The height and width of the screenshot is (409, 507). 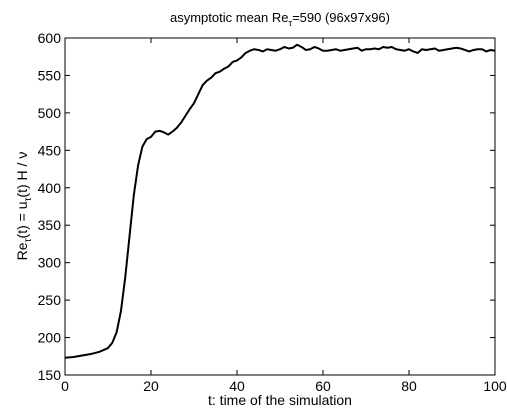 What do you see at coordinates (50, 75) in the screenshot?
I see `y-tick-label: 550` at bounding box center [50, 75].